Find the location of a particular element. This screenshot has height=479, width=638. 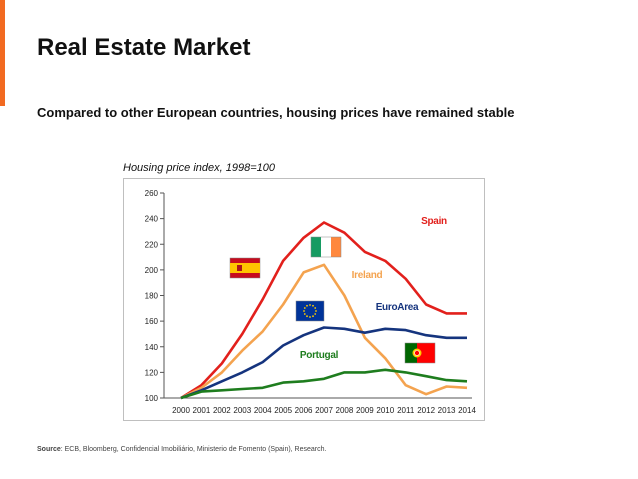

series-label-ireland: Ireland is located at coordinates (367, 275).